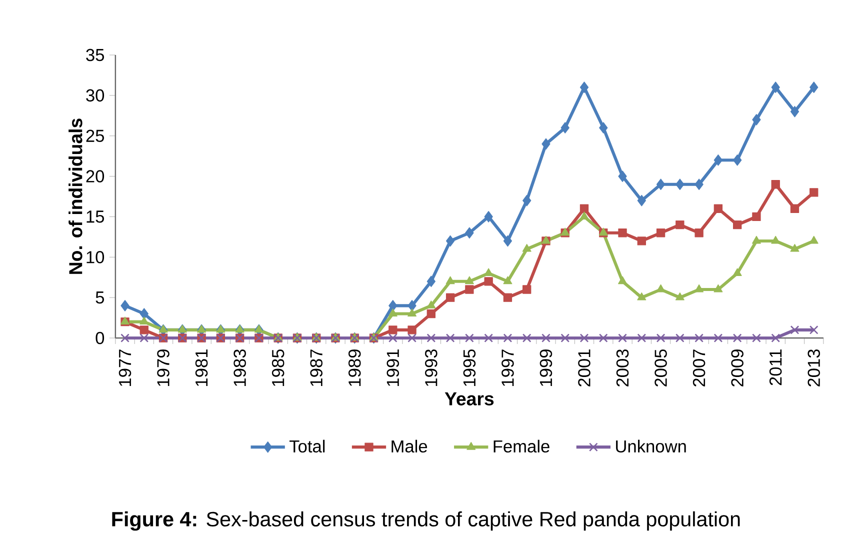 This screenshot has width=853, height=543. I want to click on legend-label: Male, so click(410, 446).